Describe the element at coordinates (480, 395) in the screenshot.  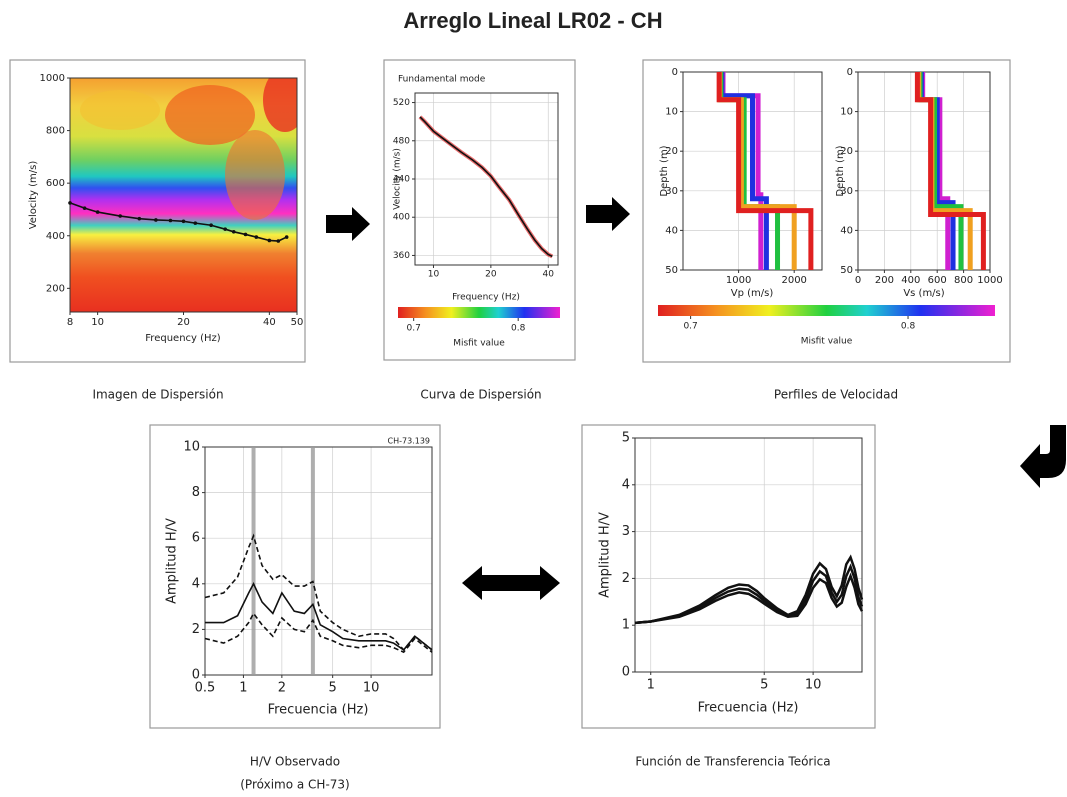
I see `caption: Curva de Dispersión` at that location.